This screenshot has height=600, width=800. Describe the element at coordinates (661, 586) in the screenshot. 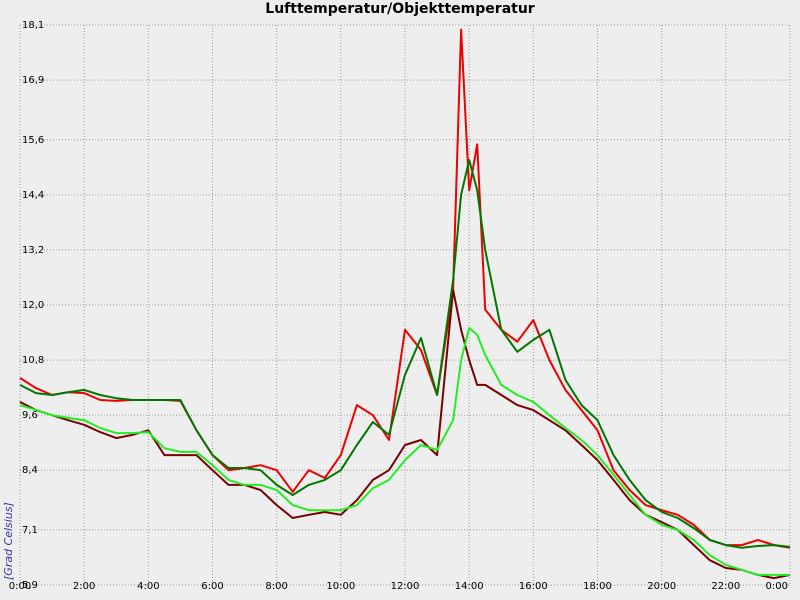

I see `x-tick-label: 20:00` at that location.